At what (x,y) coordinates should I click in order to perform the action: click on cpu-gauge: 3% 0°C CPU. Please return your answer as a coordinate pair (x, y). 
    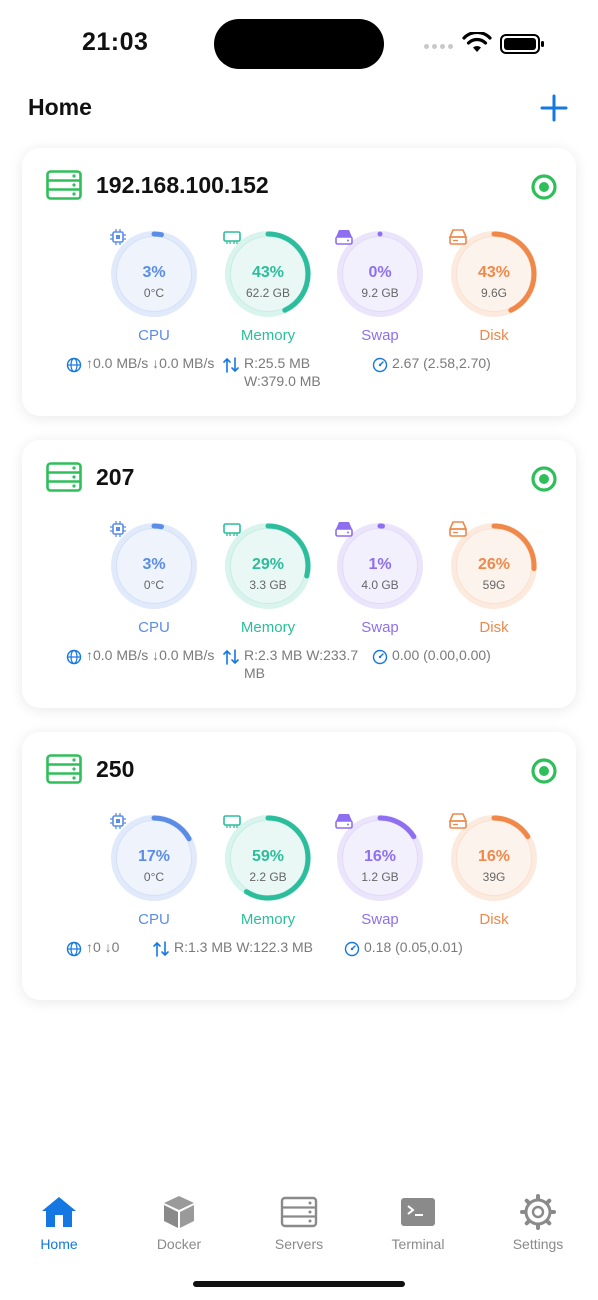
    Looking at the image, I should click on (154, 286).